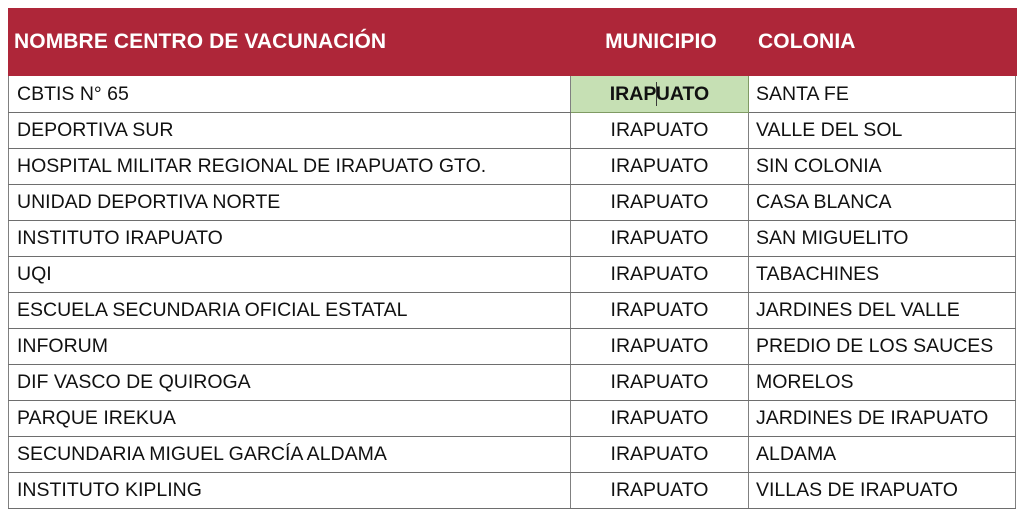  What do you see at coordinates (882, 94) in the screenshot?
I see `cell-colonia: SANTA FE` at bounding box center [882, 94].